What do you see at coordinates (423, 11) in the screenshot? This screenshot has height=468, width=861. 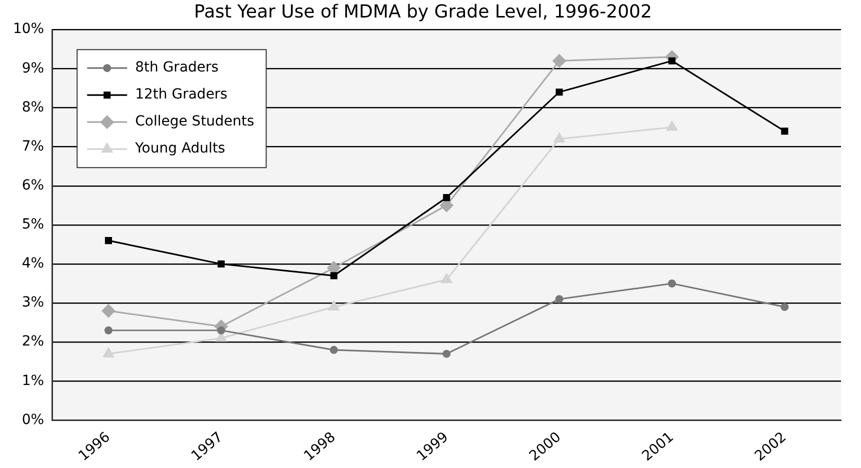 I see `chart-title: Past Year Use of MDMA by Grade Level, 1996-2002` at bounding box center [423, 11].